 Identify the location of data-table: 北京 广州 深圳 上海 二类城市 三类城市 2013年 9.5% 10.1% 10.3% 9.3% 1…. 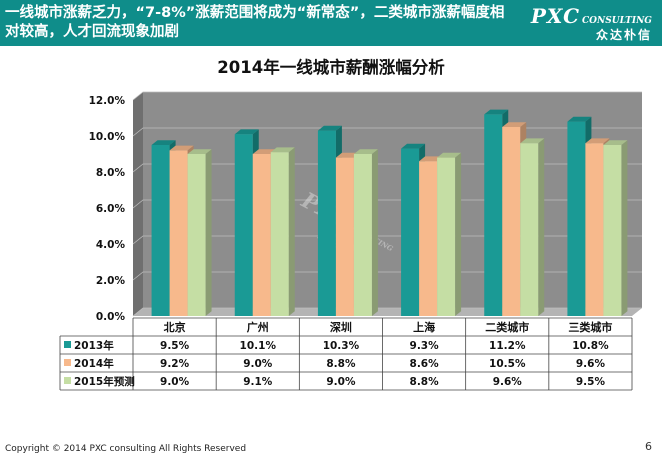
(346, 354).